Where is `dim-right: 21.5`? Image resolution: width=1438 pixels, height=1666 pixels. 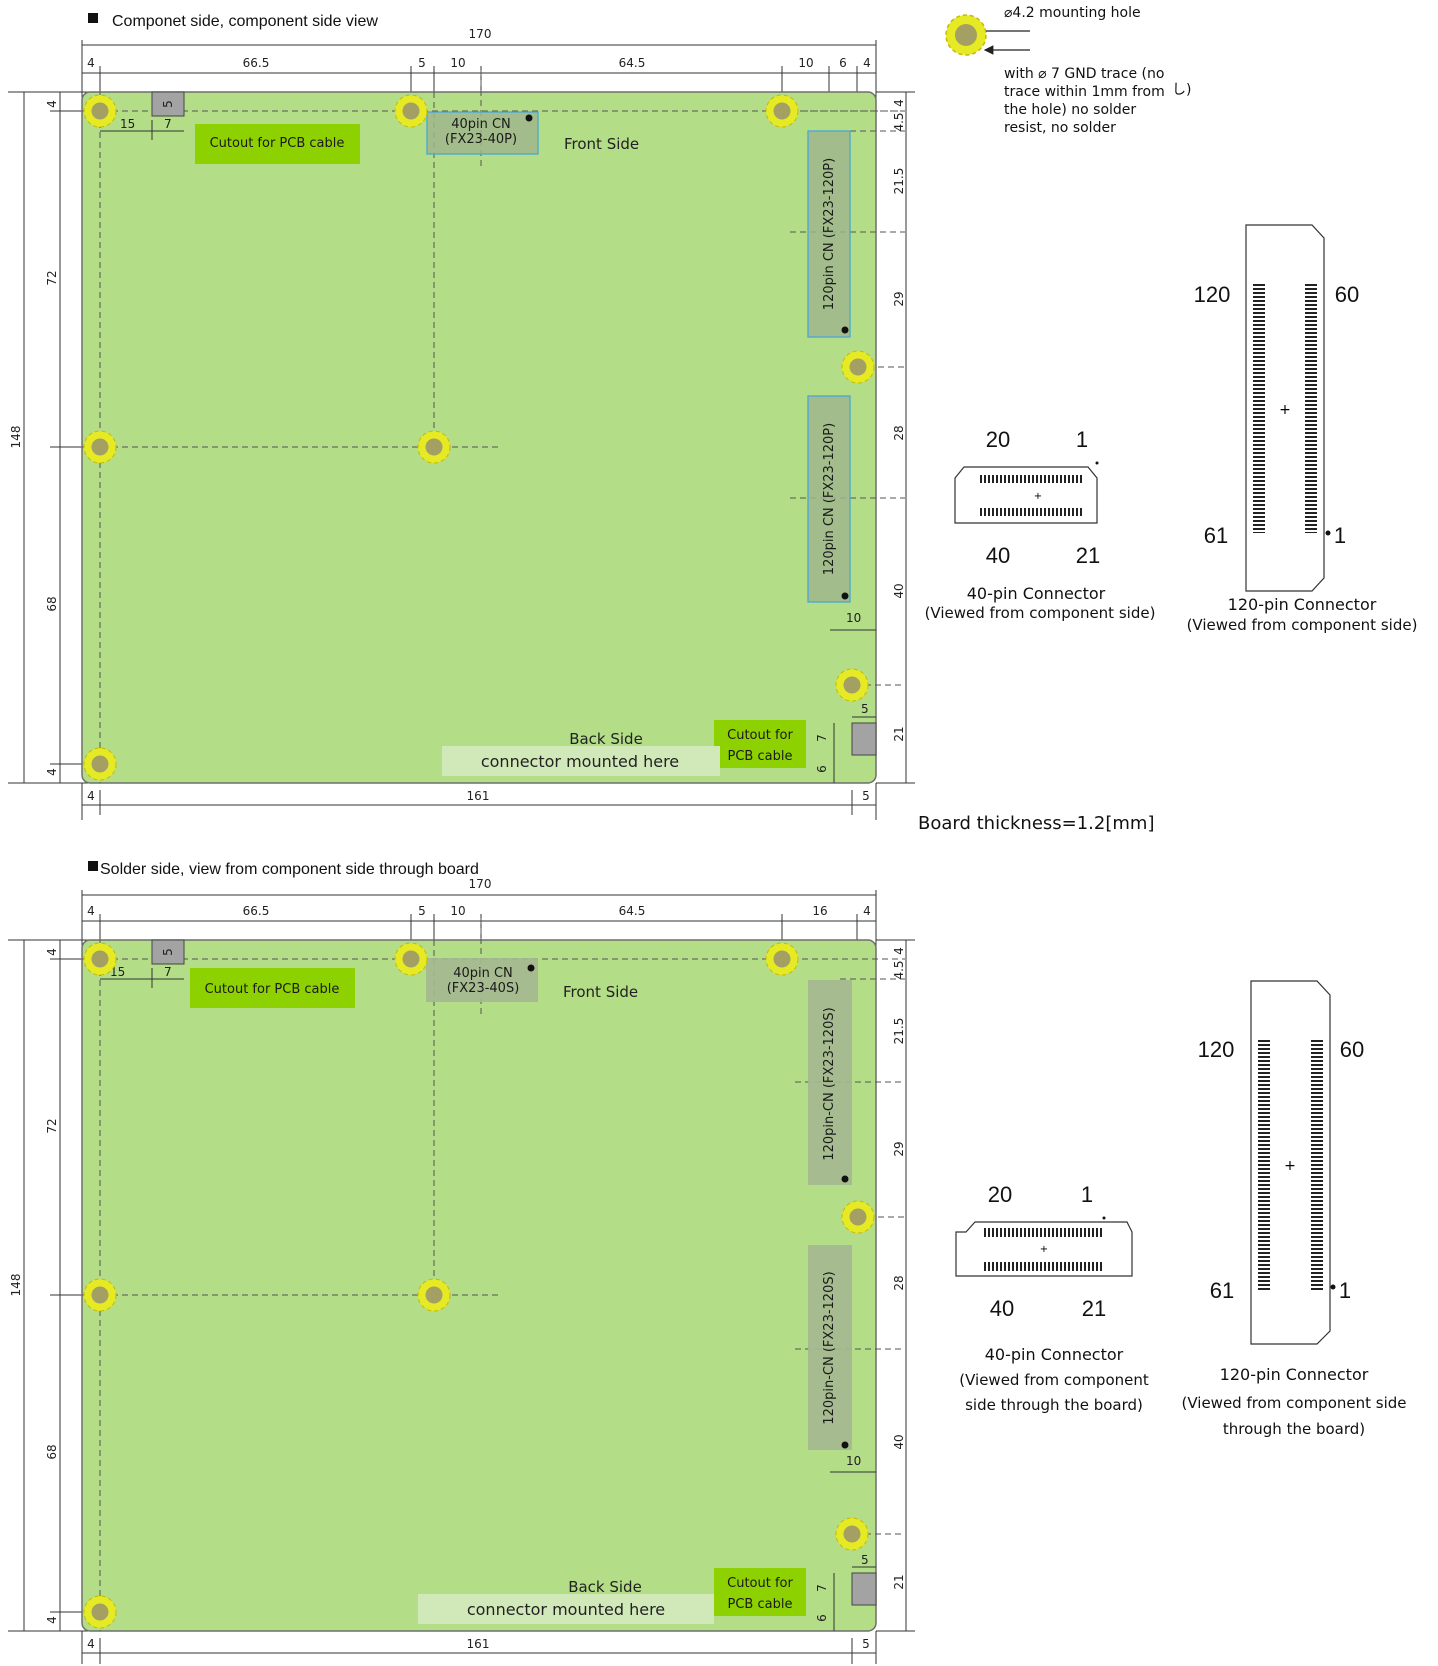 dim-right: 21.5 is located at coordinates (899, 1031).